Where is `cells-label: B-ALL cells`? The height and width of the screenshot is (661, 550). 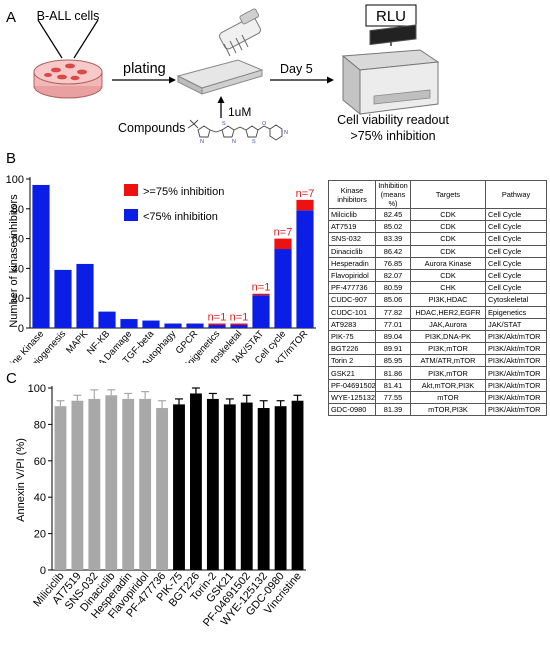
cells-label: B-ALL cells is located at coordinates (68, 16).